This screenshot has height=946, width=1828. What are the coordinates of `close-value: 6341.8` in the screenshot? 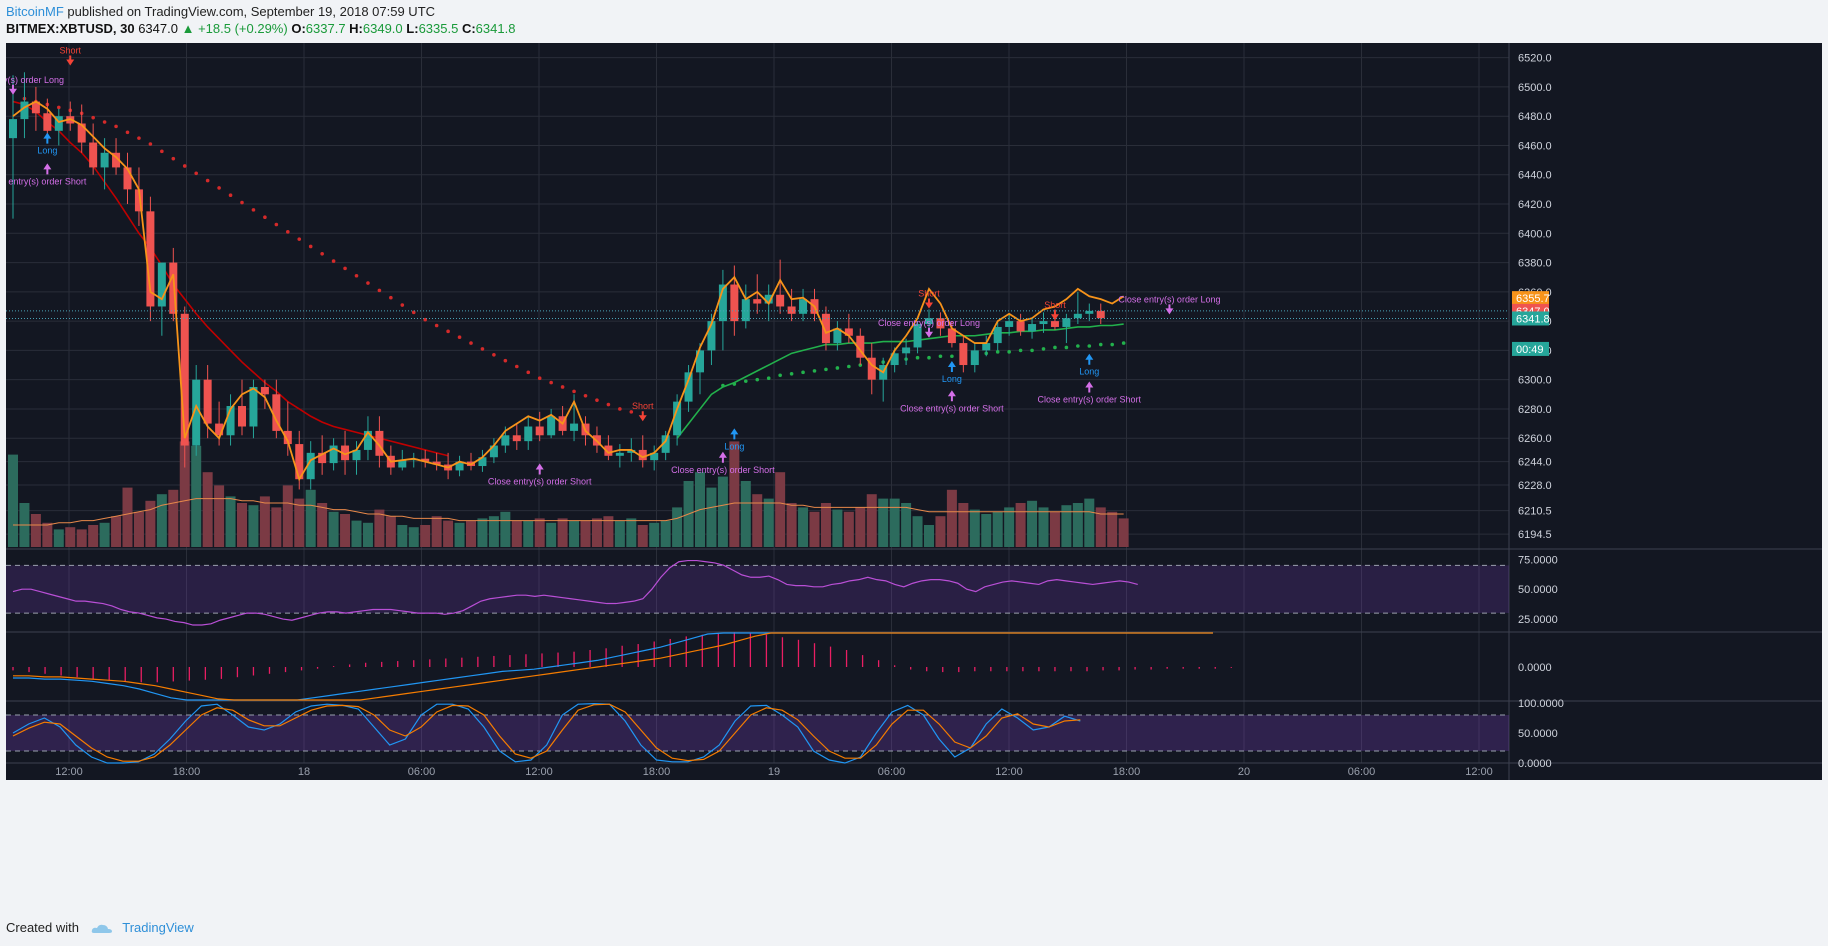 It's located at (495, 28).